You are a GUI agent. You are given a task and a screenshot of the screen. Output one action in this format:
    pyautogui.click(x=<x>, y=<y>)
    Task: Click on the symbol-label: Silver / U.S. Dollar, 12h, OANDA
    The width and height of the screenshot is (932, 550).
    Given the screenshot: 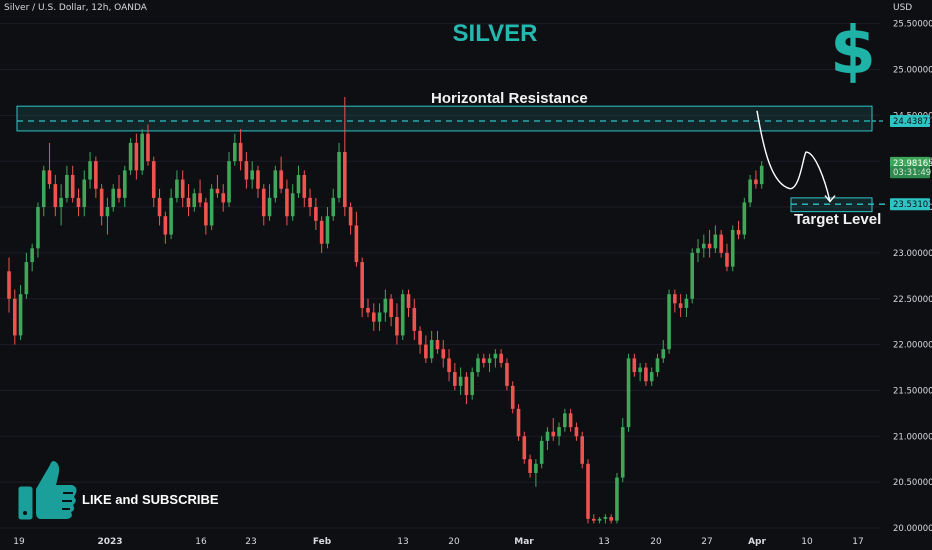 What is the action you would take?
    pyautogui.click(x=75, y=8)
    